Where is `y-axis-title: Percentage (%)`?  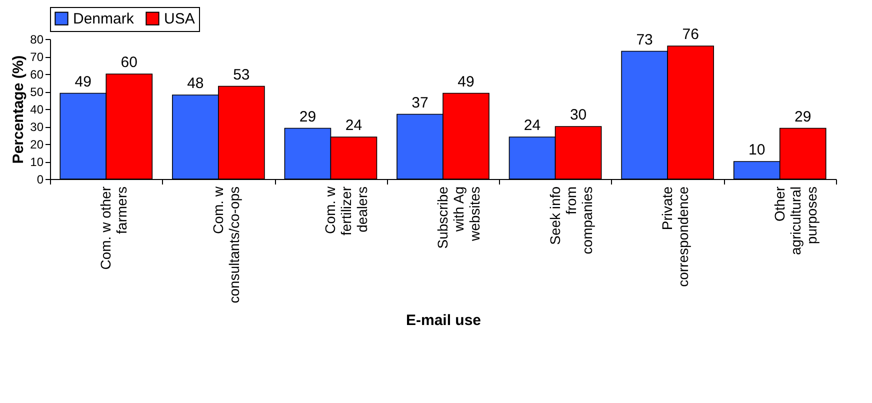 y-axis-title: Percentage (%) is located at coordinates (19, 109).